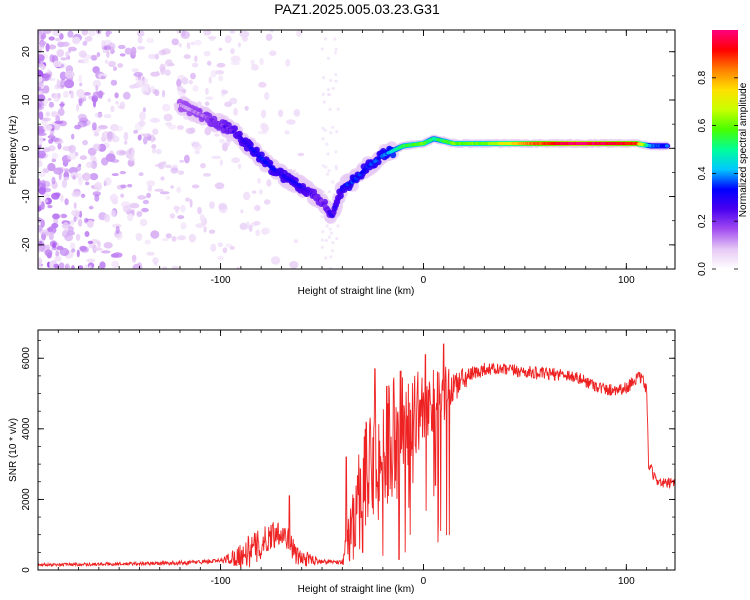 Image resolution: width=750 pixels, height=600 pixels. Describe the element at coordinates (13, 450) in the screenshot. I see `snr-ylabel: SNR (10 * v/v)` at that location.